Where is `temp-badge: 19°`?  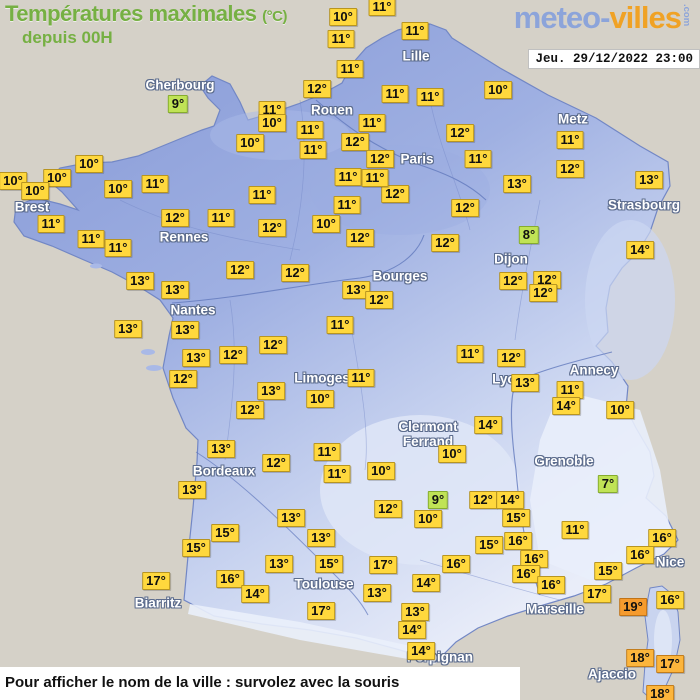
temp-badge: 19° is located at coordinates (633, 607).